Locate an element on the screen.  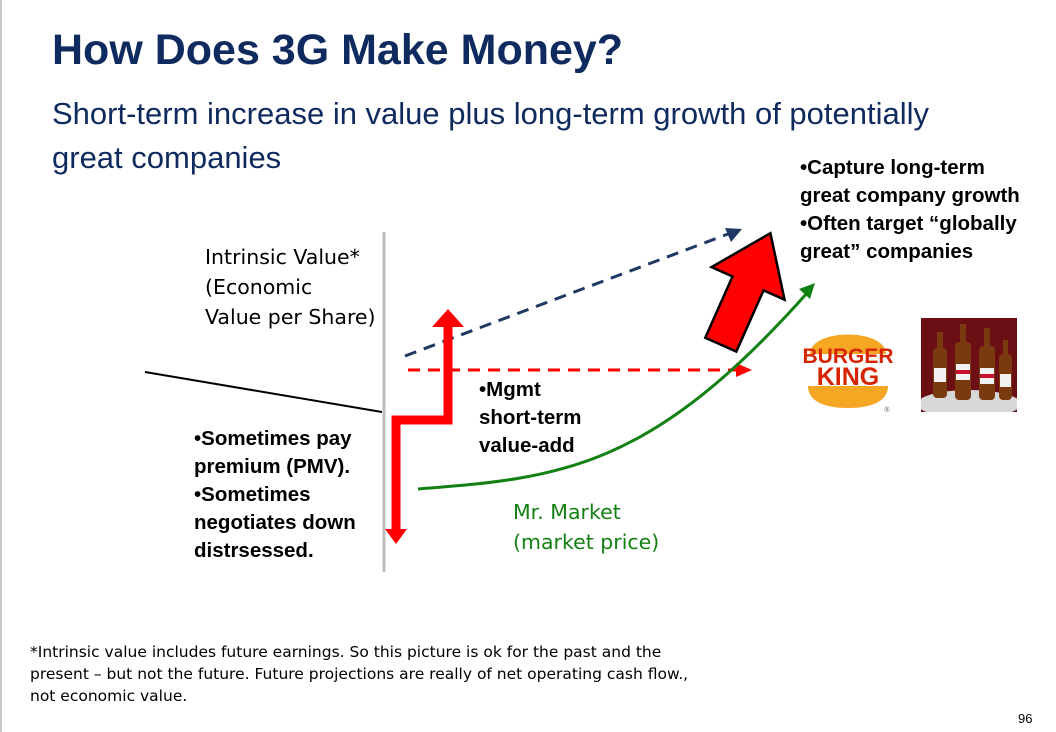
mgmt-bullet-line-3: value-add is located at coordinates (527, 445).